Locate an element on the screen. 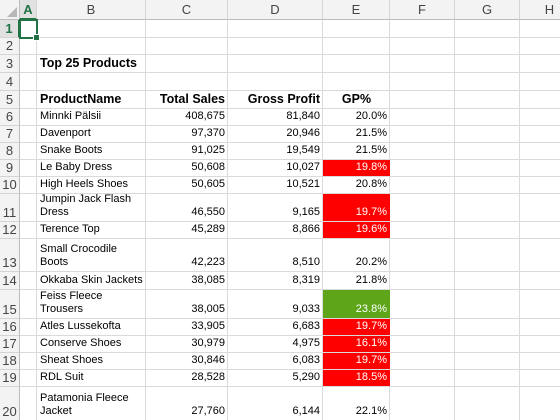  product-name-cell: RDL Suit is located at coordinates (62, 377).